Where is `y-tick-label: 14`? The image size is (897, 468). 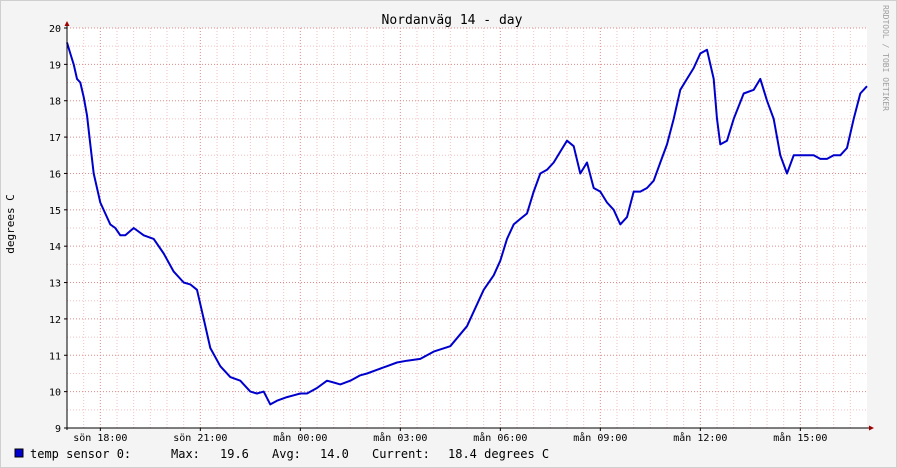
y-tick-label: 14 is located at coordinates (55, 247).